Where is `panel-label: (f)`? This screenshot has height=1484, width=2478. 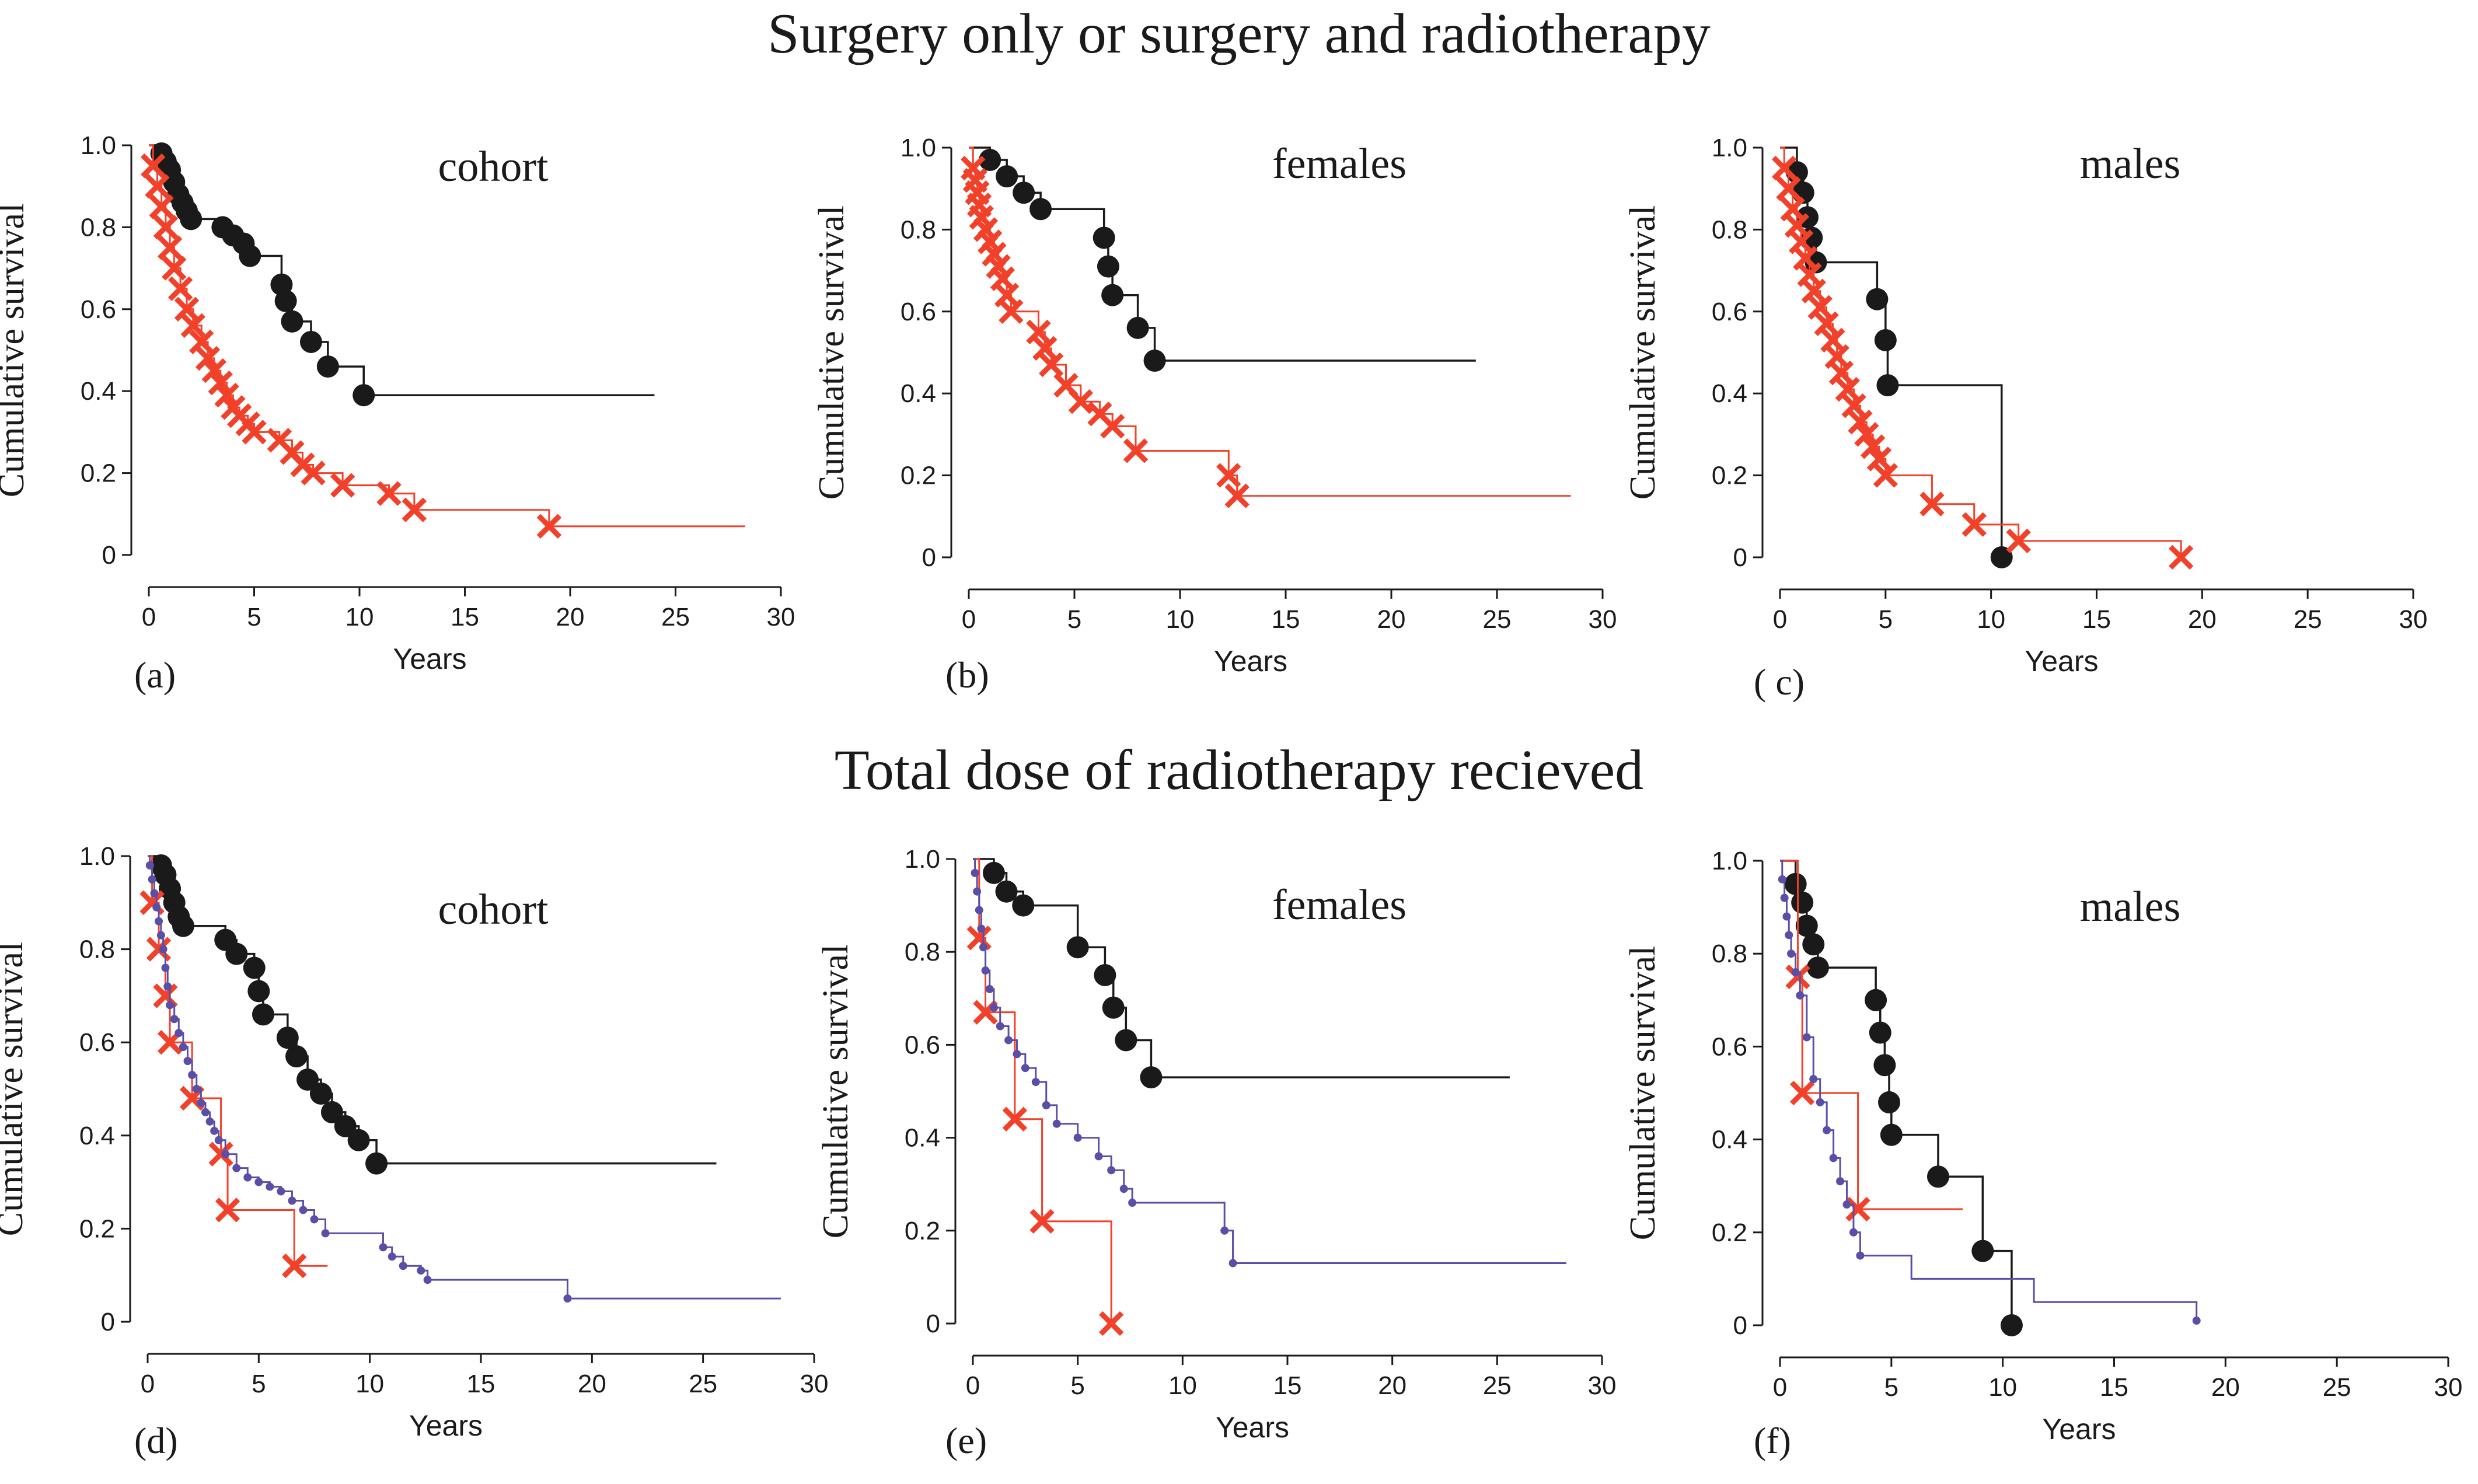
panel-label: (f) is located at coordinates (1772, 1441).